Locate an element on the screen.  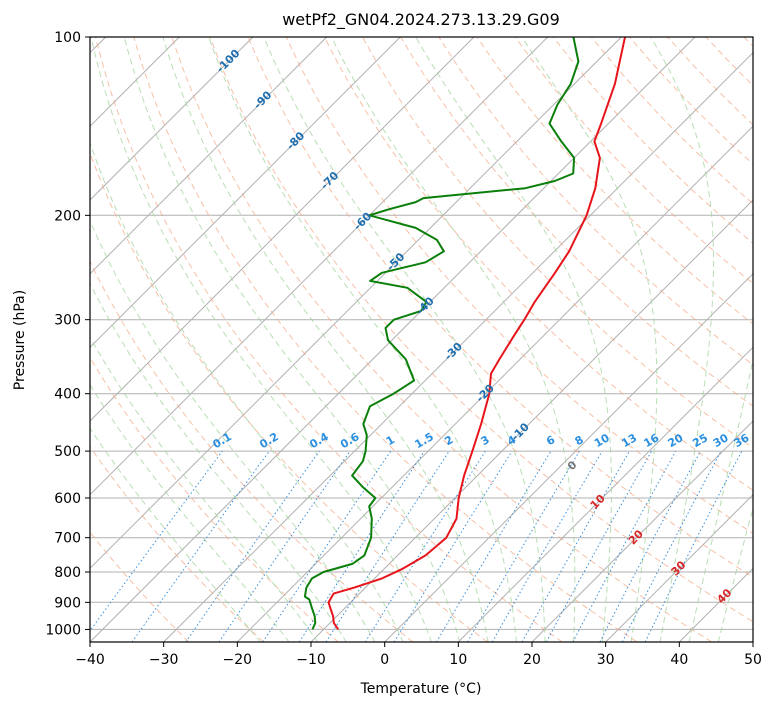
mixing-ratio-label: 13 is located at coordinates (629, 440).